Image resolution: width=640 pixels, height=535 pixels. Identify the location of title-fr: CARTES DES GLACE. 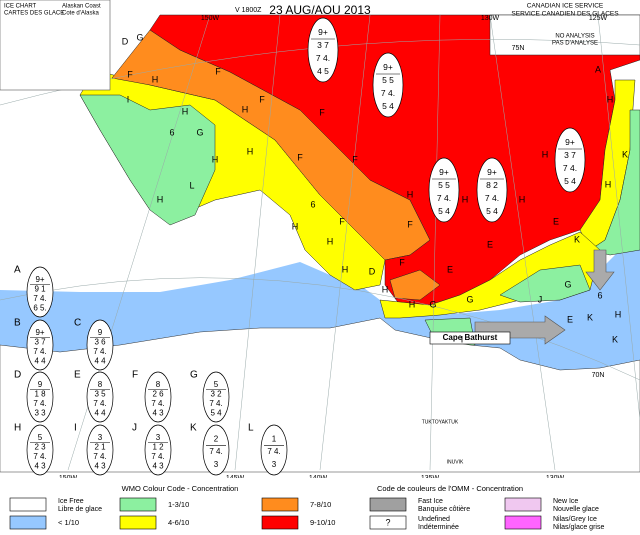
(34, 14).